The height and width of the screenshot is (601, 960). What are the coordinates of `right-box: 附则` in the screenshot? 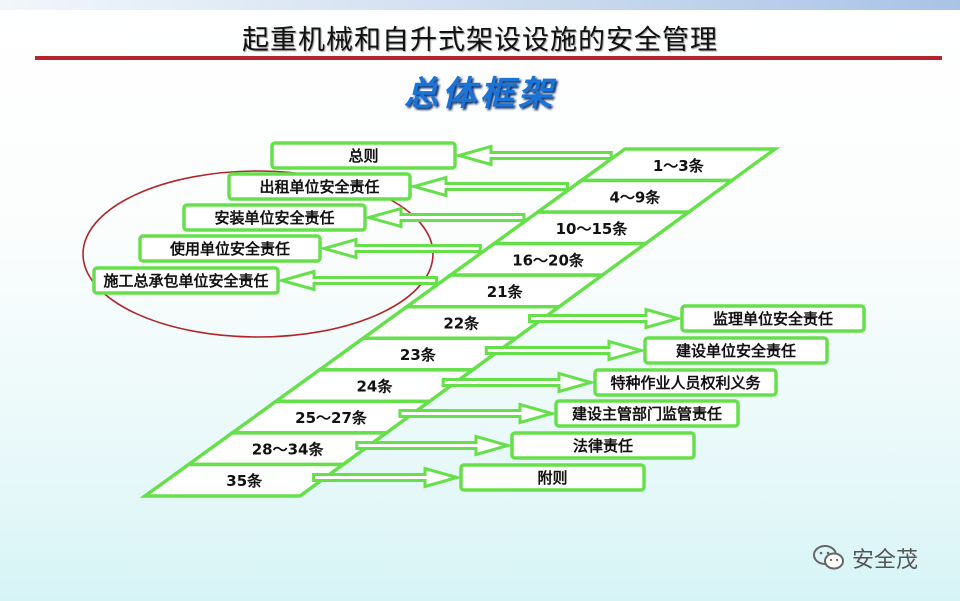 It's located at (552, 477).